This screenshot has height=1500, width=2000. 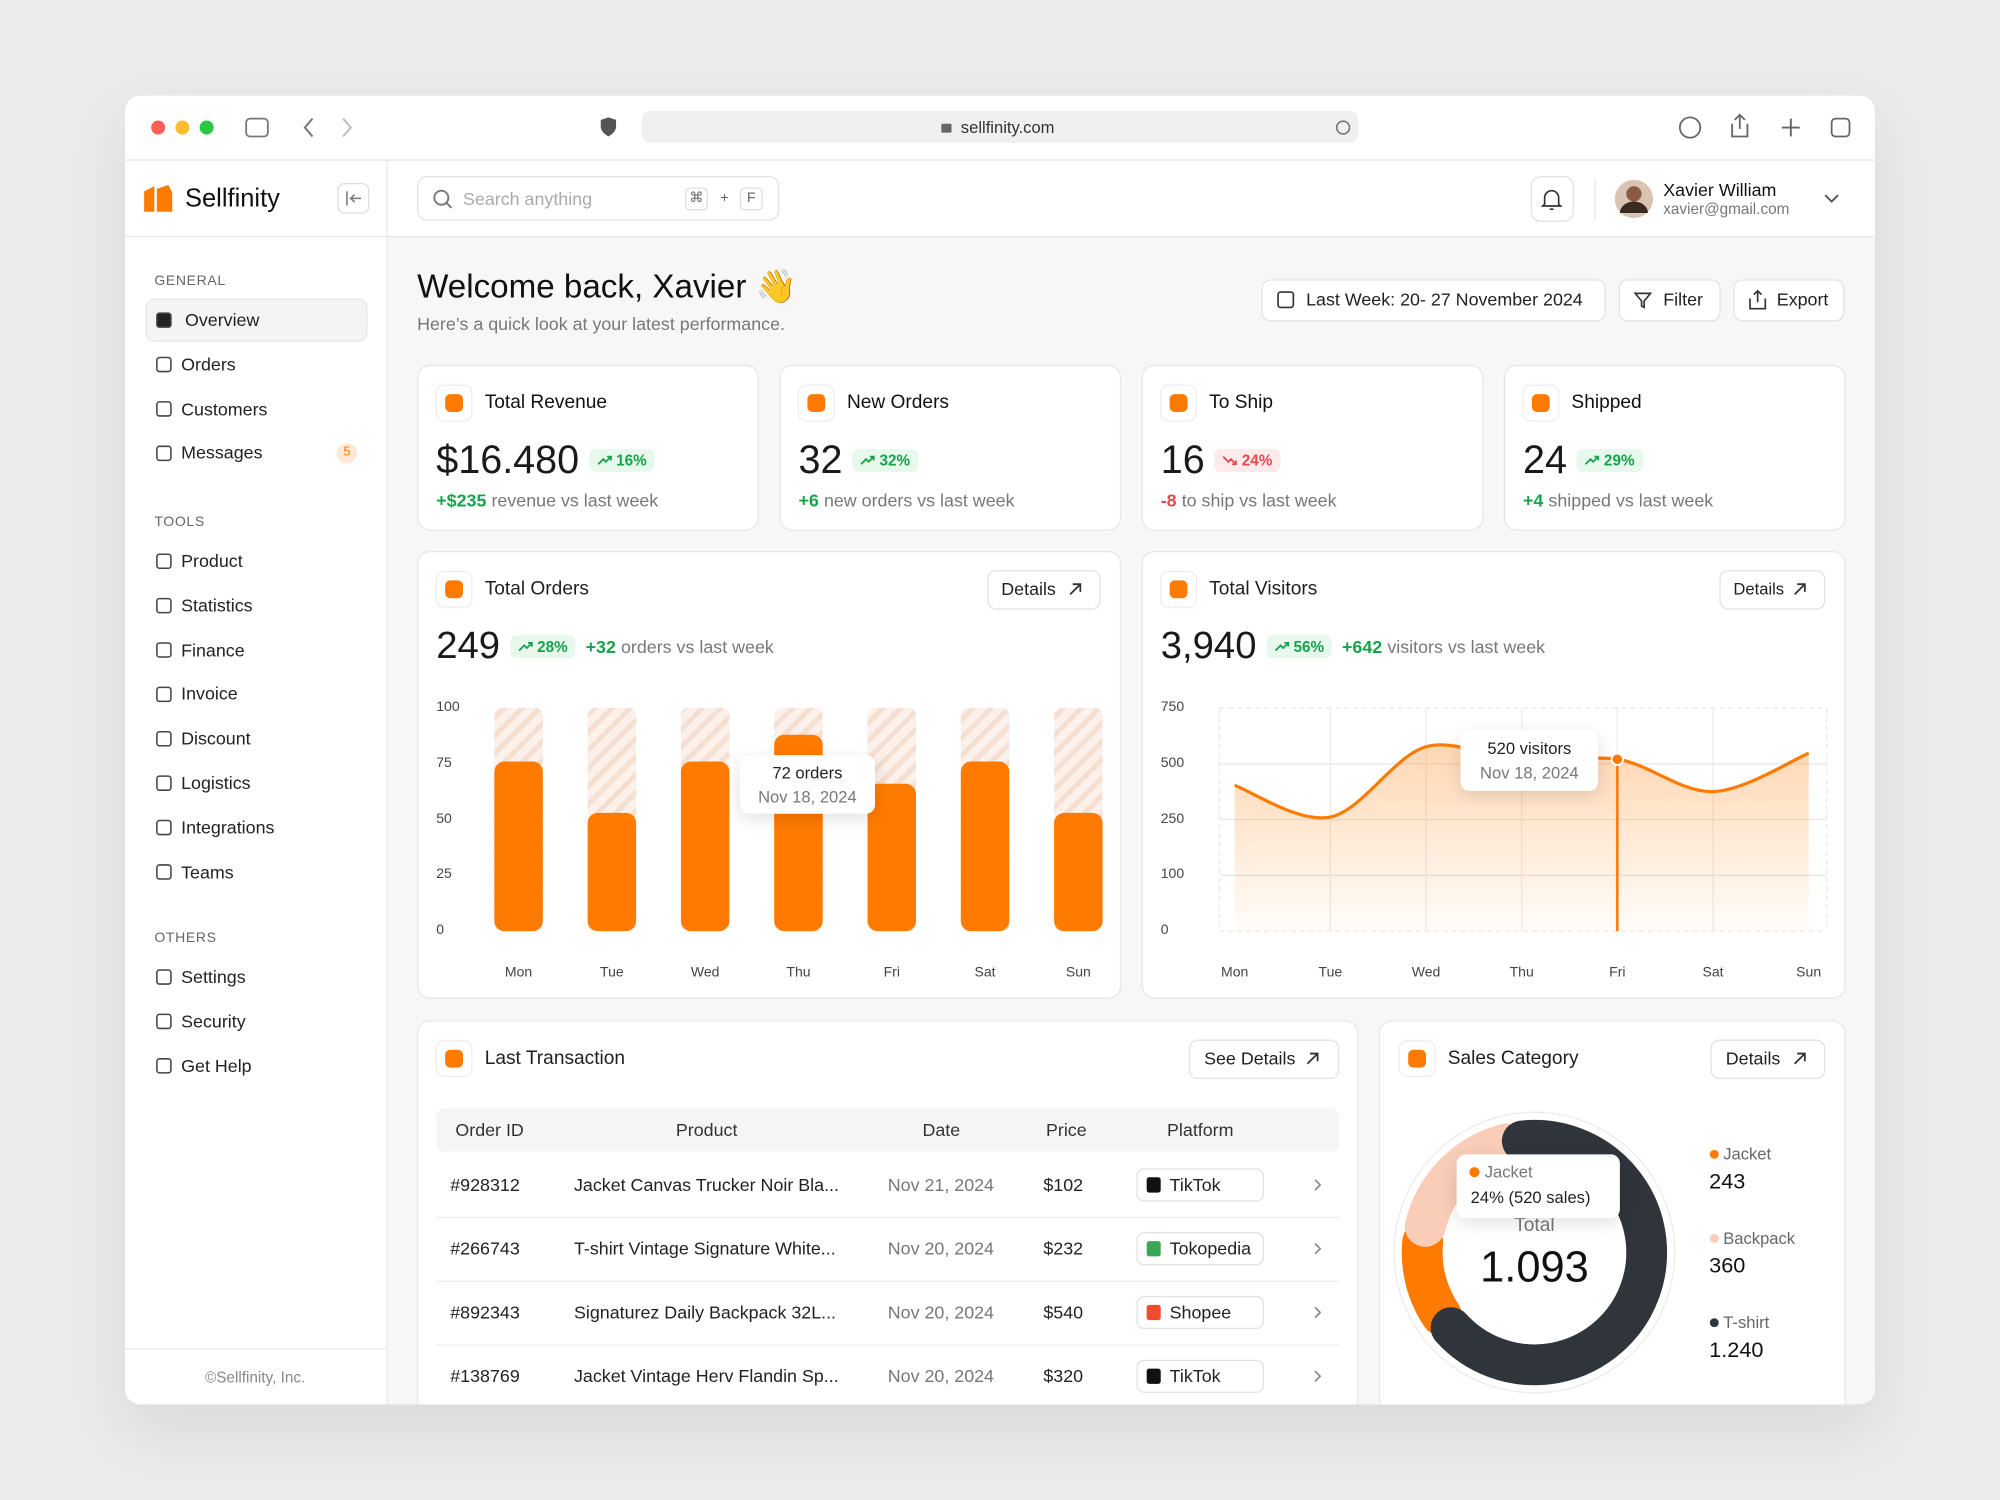 What do you see at coordinates (1007, 127) in the screenshot?
I see `url: sellfinity.com` at bounding box center [1007, 127].